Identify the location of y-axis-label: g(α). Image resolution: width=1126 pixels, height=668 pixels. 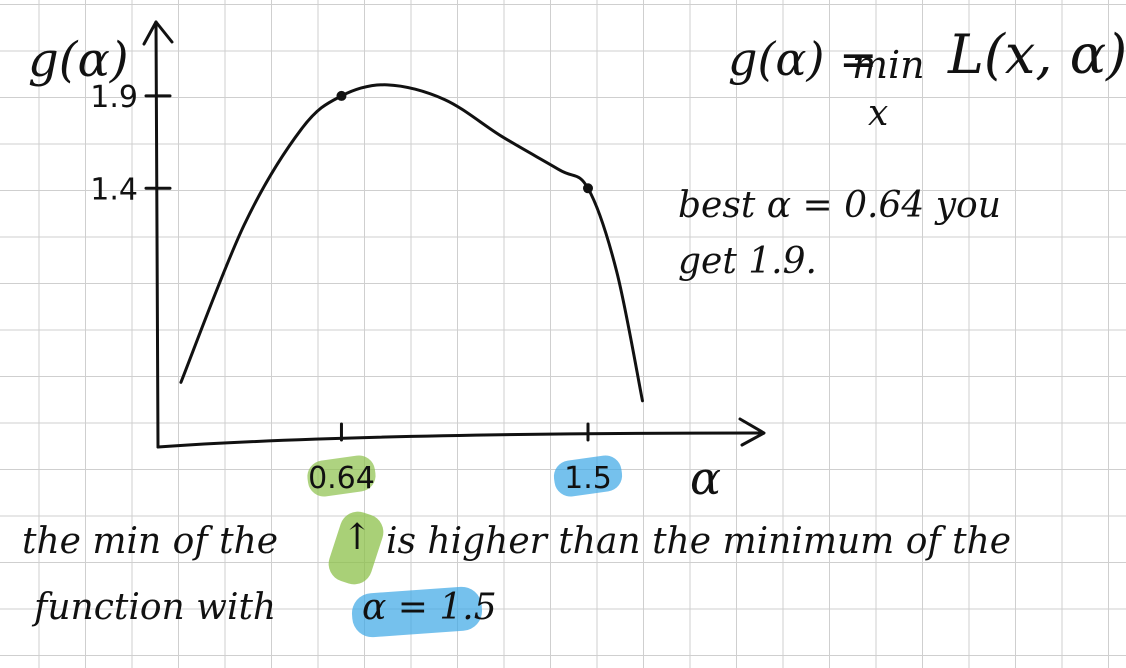
(78, 60).